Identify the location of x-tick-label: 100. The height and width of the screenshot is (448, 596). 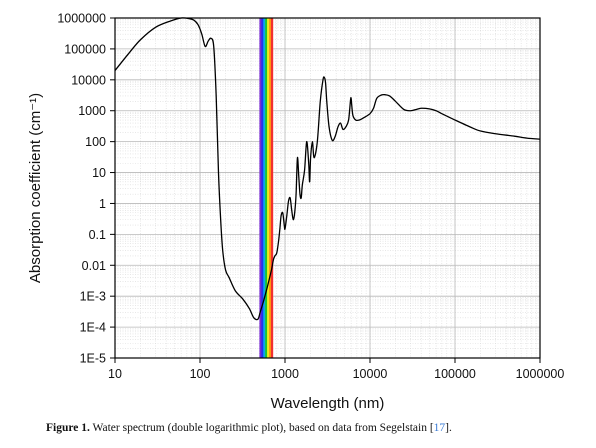
(200, 374).